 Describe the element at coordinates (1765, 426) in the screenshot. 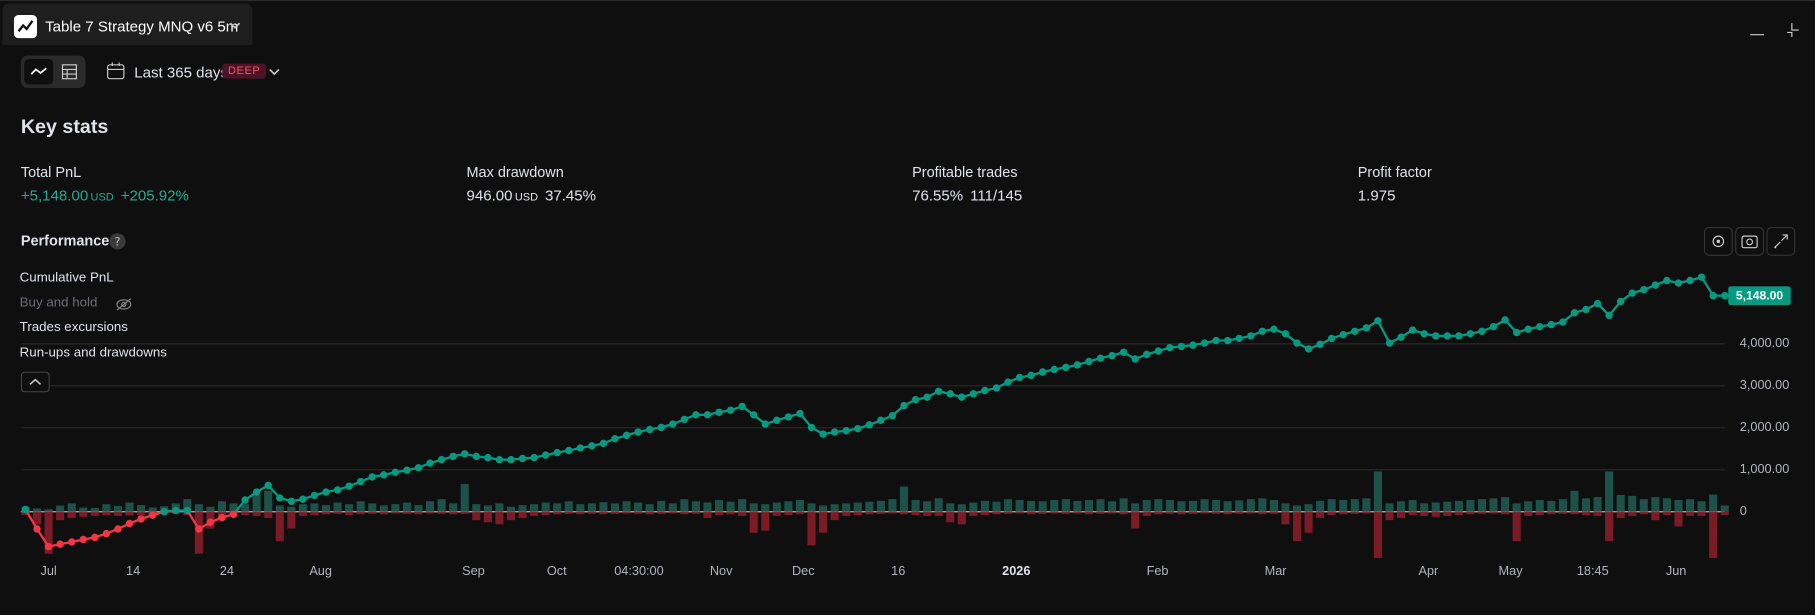

I see `y-tick-label: 2,000.00` at that location.